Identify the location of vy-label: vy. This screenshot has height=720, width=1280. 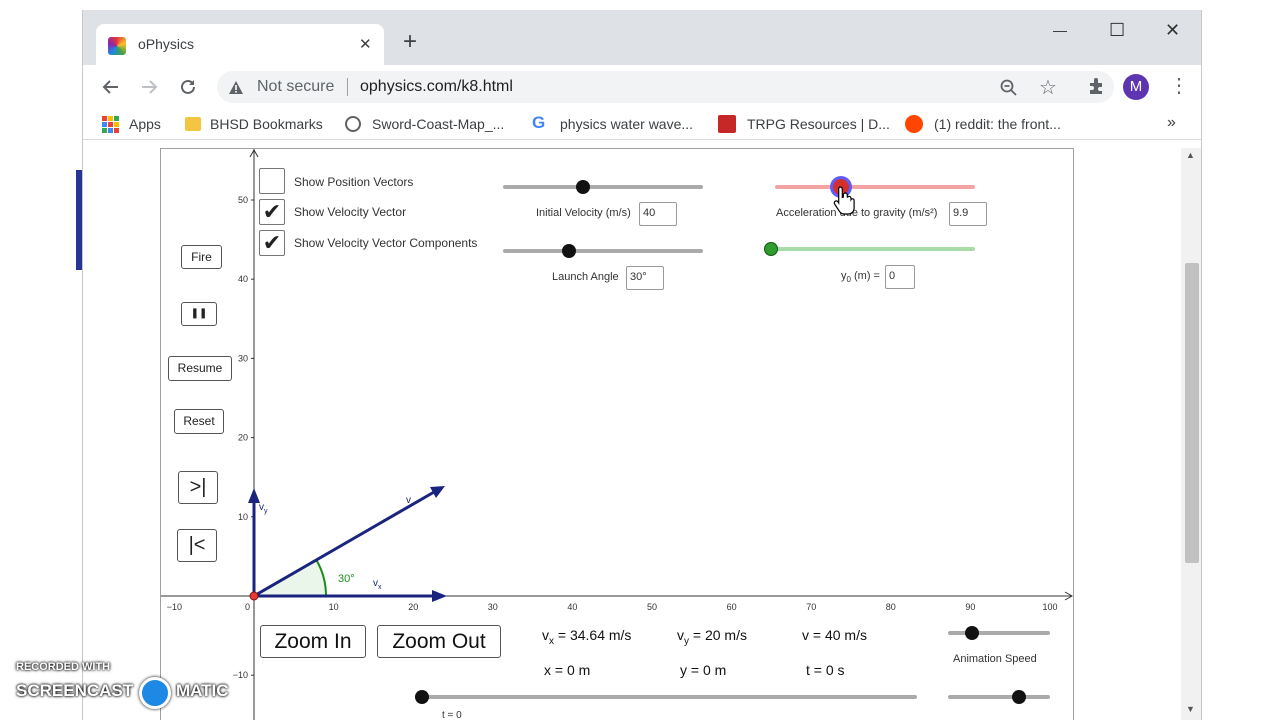
(263, 508).